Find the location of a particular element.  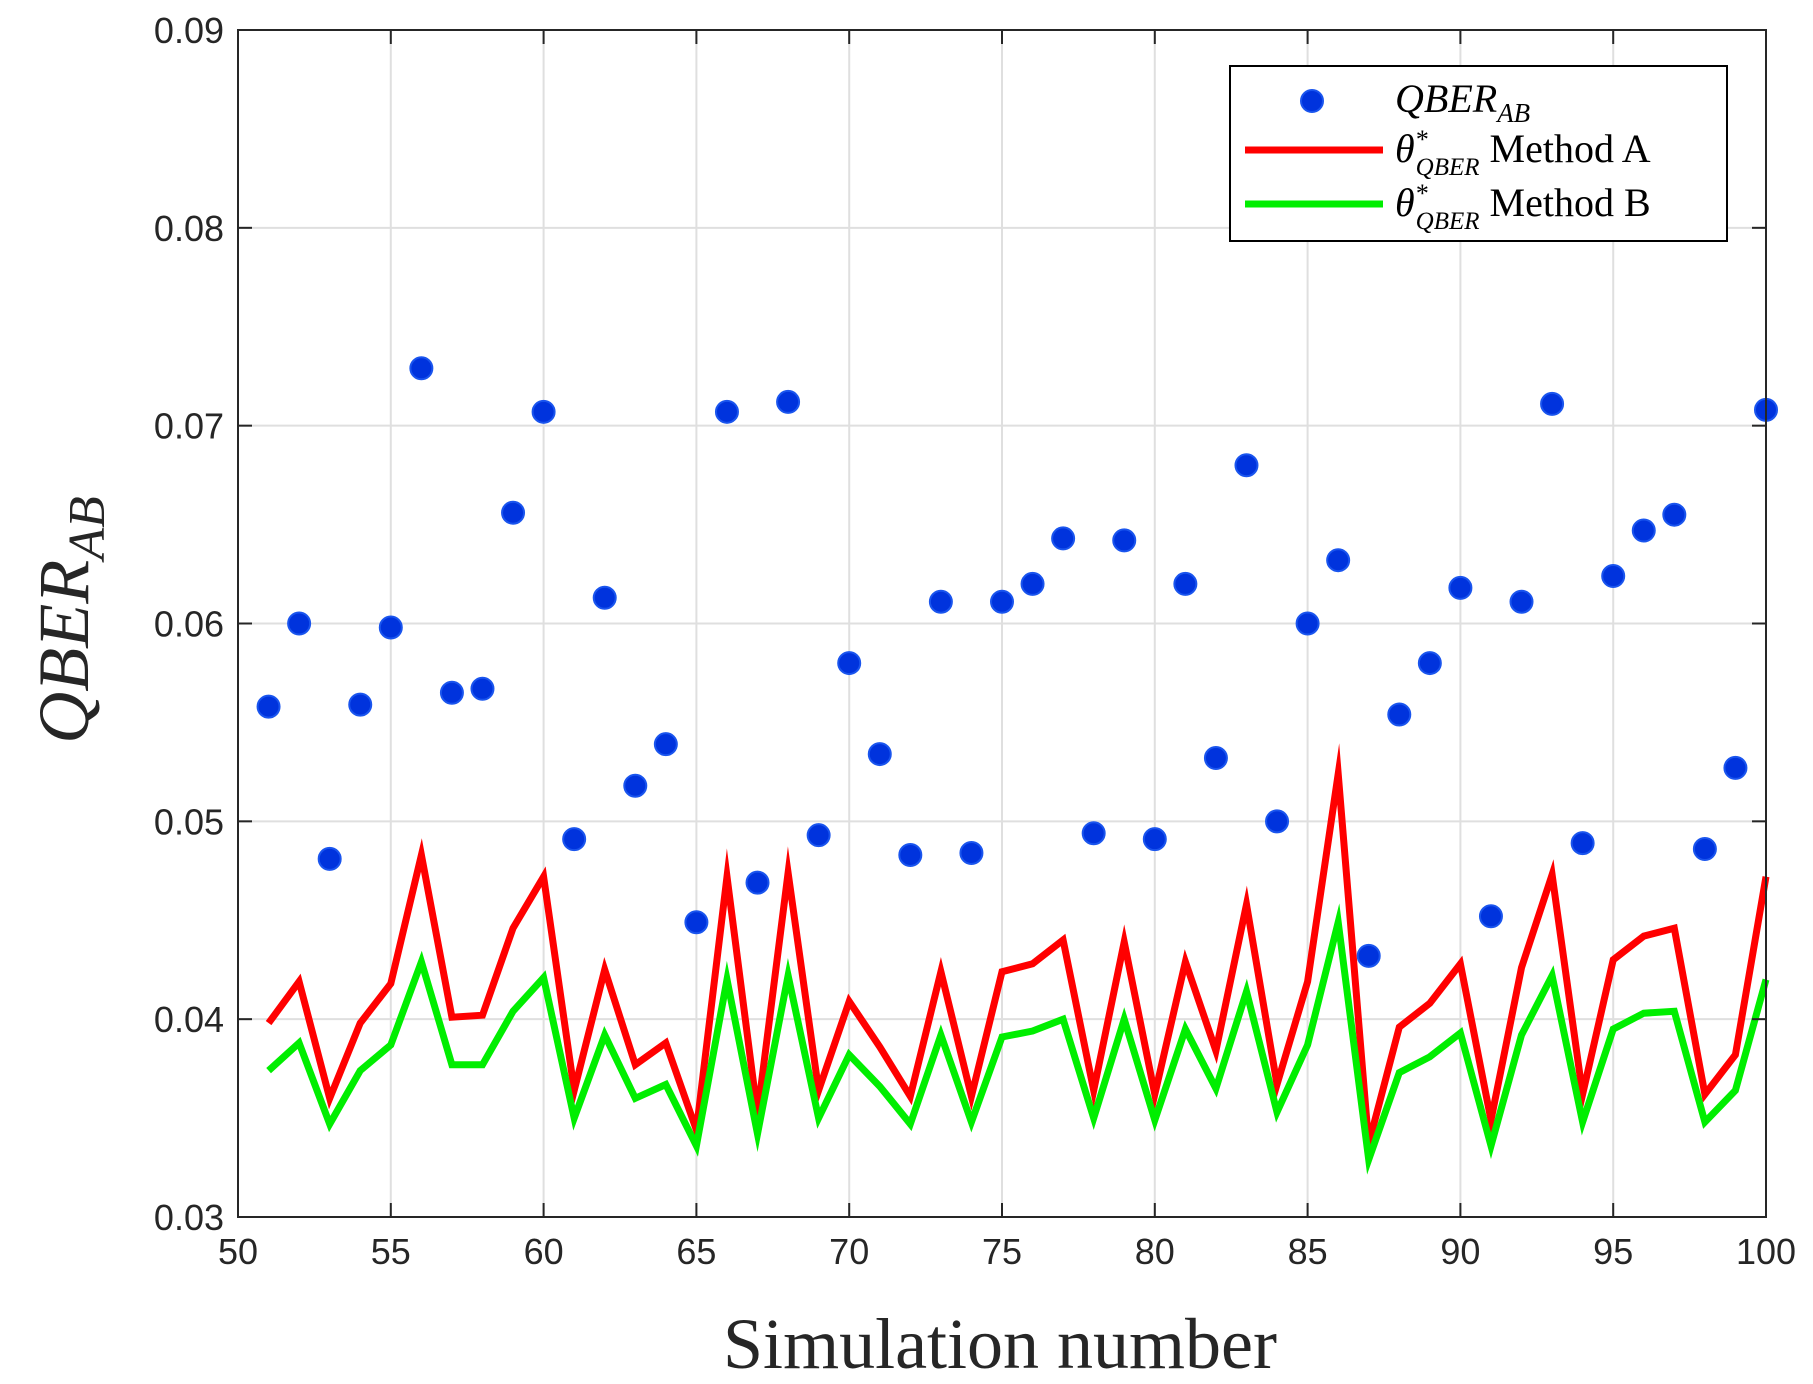

y-axis-title: QBERAB is located at coordinates (70, 619).